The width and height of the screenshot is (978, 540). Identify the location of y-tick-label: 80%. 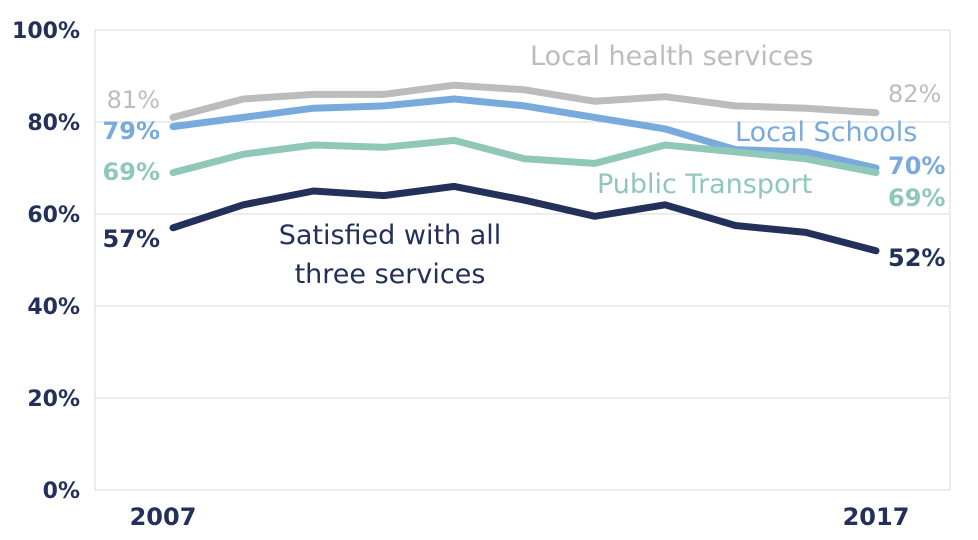
(53, 123).